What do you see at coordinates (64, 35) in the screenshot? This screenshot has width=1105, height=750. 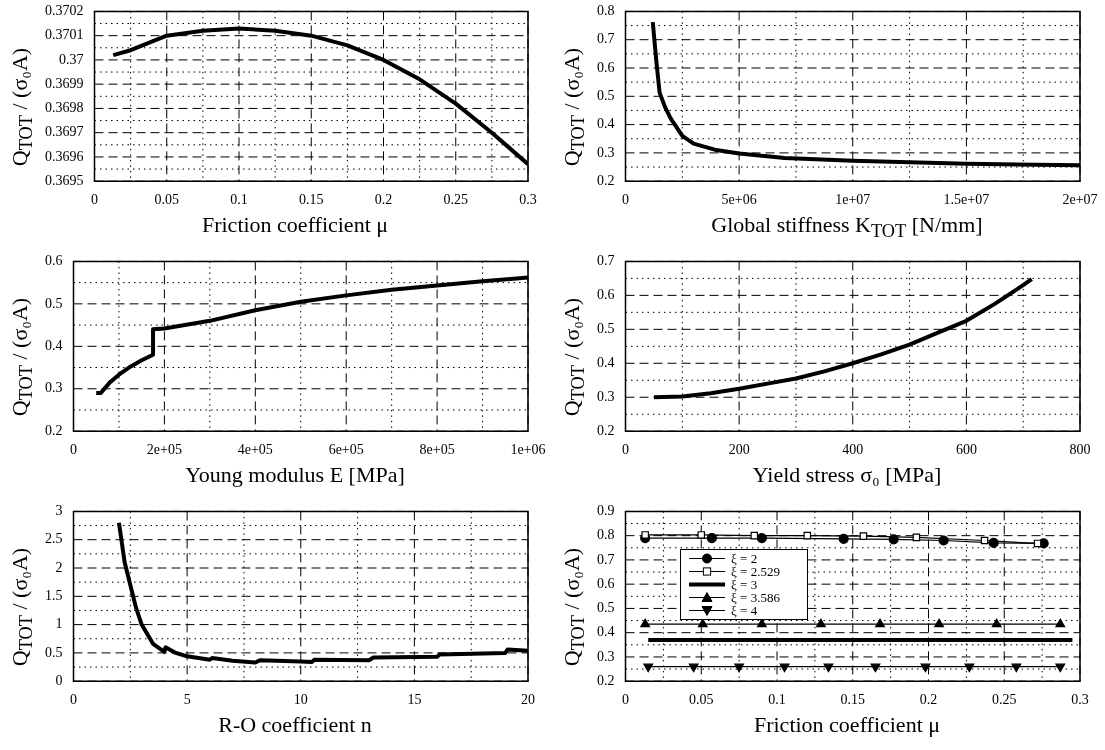 I see `y-tick-label: 0.3701` at bounding box center [64, 35].